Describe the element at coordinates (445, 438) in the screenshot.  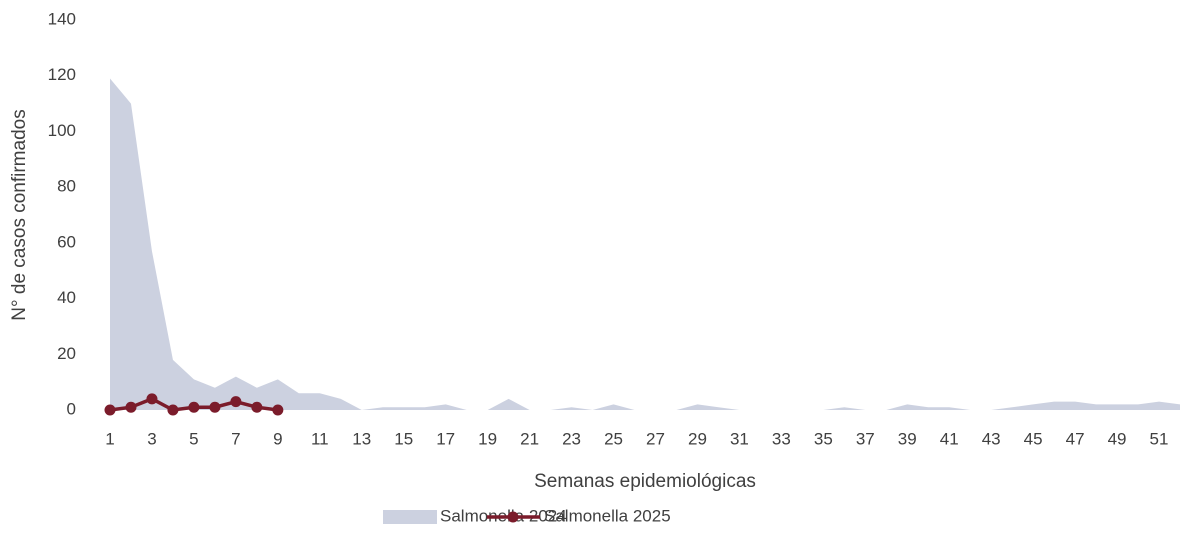
I see `x-tick-label: 17` at that location.